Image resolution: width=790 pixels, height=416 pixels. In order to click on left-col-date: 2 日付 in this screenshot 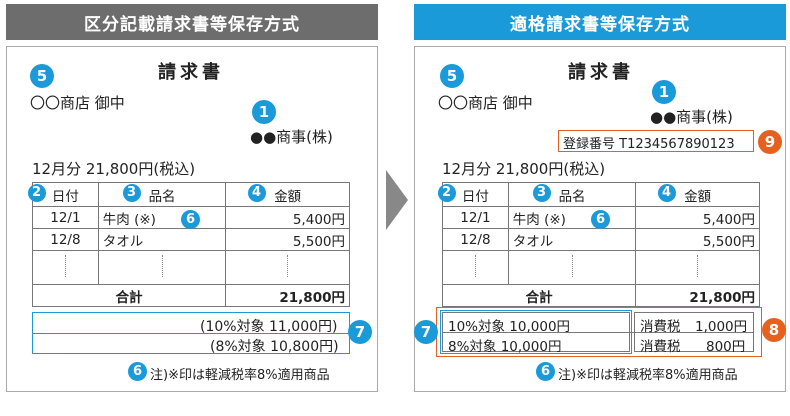, I will do `click(63, 194)`.